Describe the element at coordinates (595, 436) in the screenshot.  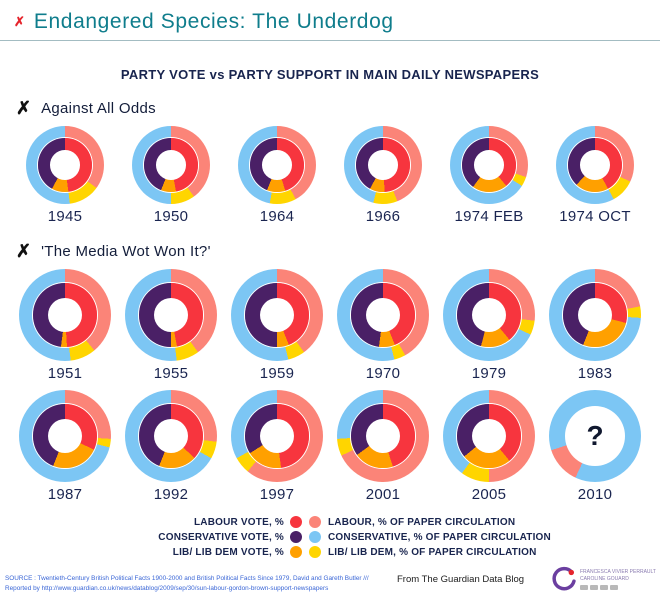
I see `unknown-result-mark: ?` at that location.